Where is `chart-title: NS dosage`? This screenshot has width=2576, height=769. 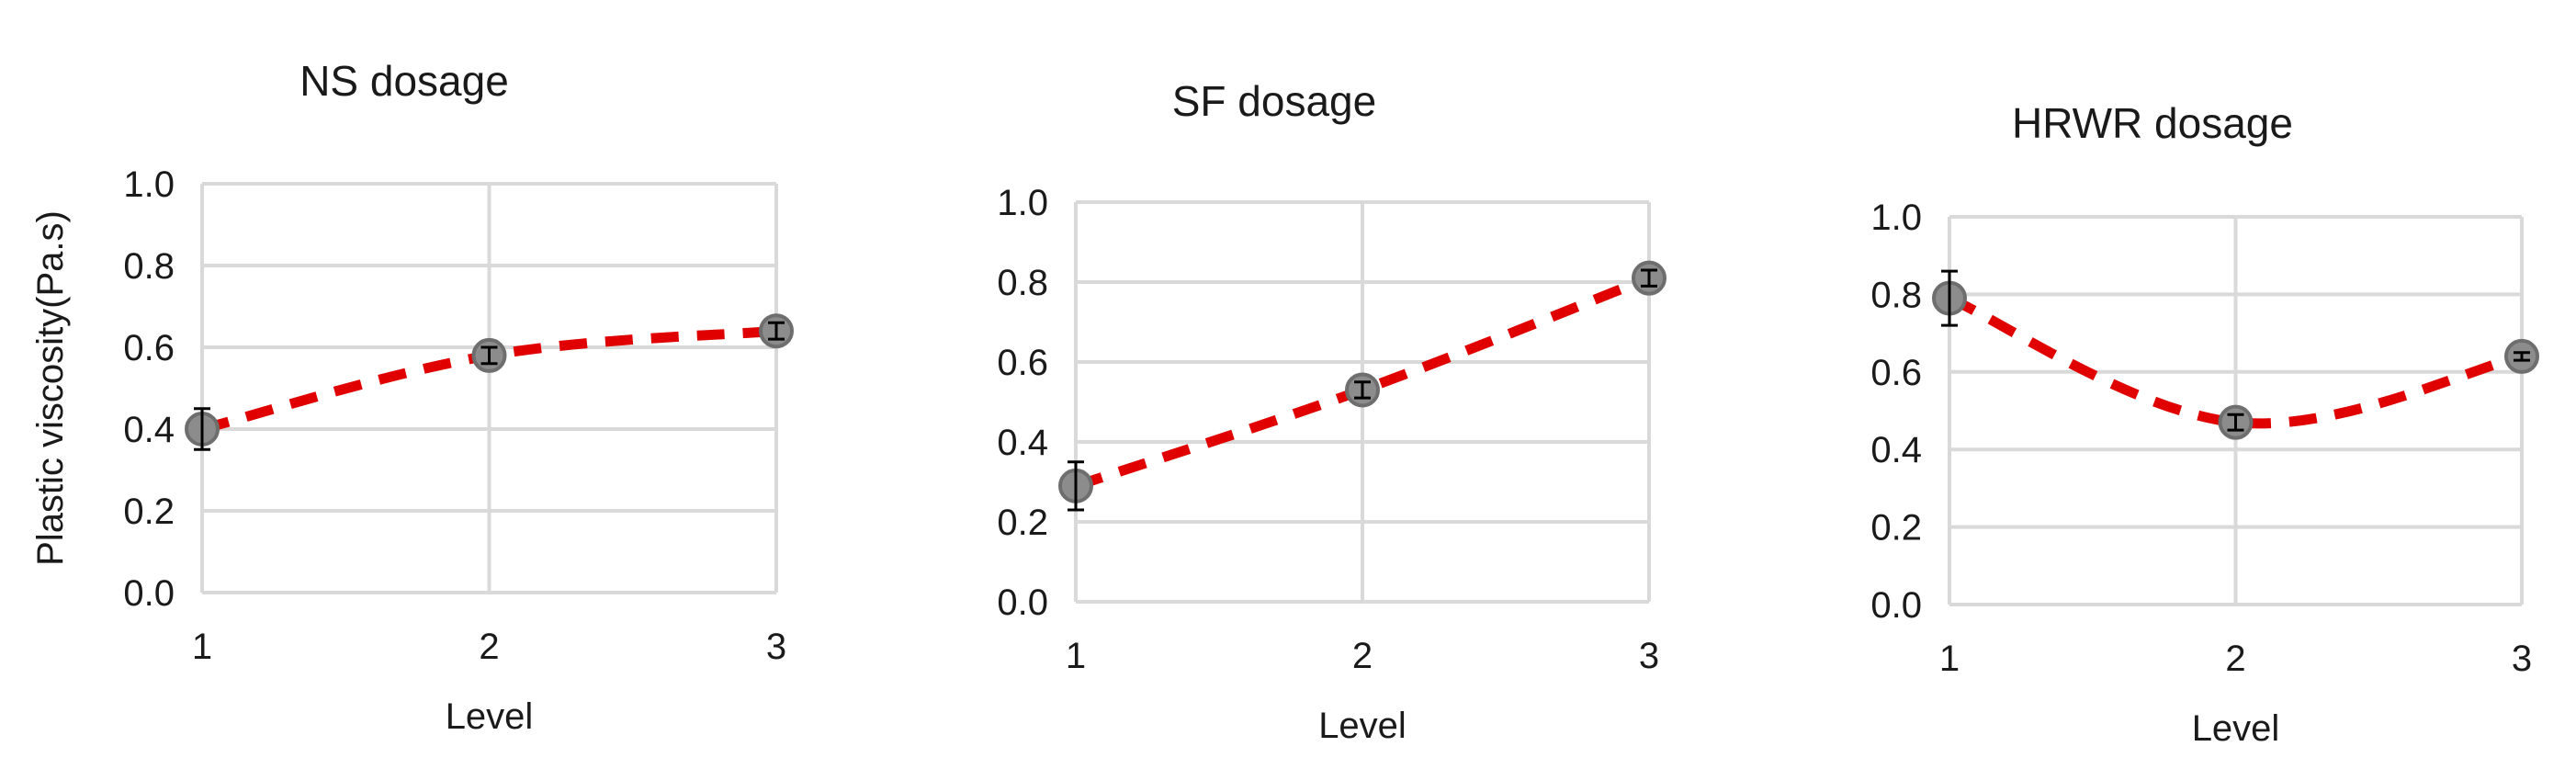
chart-title: NS dosage is located at coordinates (404, 81).